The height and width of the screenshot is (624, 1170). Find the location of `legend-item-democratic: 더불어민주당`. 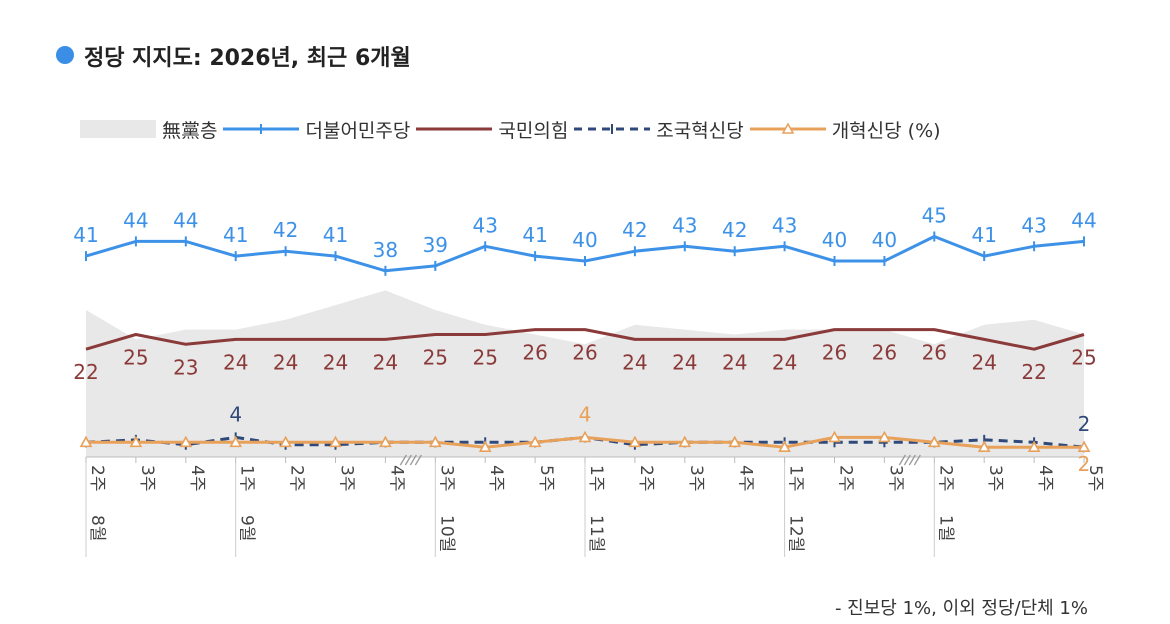

legend-item-democratic: 더불어민주당 is located at coordinates (316, 129).